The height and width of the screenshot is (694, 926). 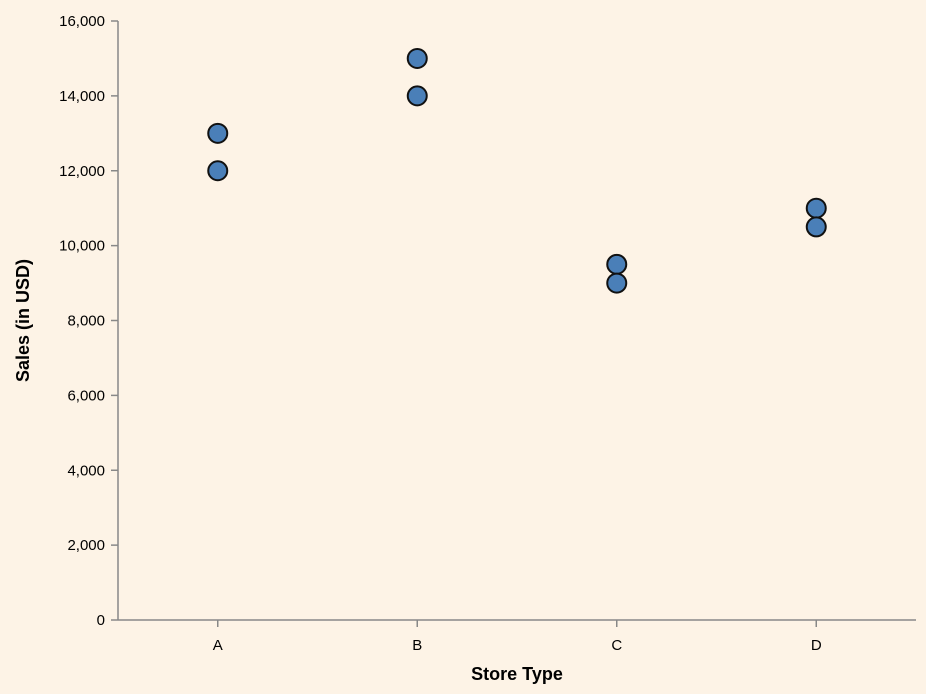 I want to click on y-tick-label: 8,000, so click(x=86, y=321).